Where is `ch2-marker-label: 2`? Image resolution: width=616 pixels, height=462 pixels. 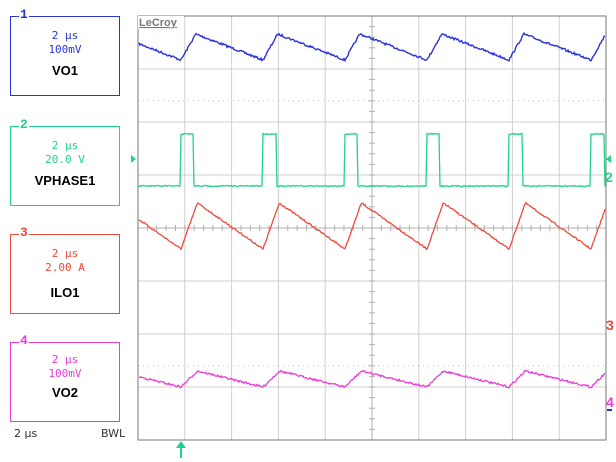 ch2-marker-label: 2 is located at coordinates (609, 177).